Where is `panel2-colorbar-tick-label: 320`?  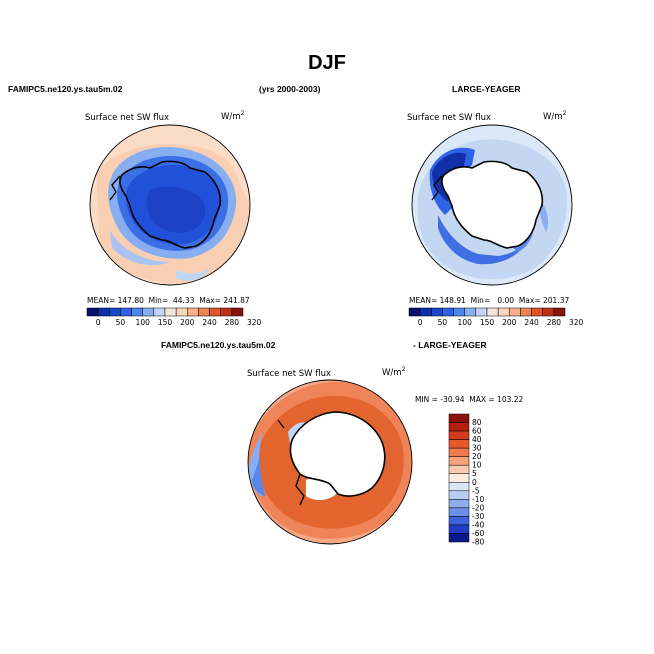
panel2-colorbar-tick-label: 320 is located at coordinates (576, 322).